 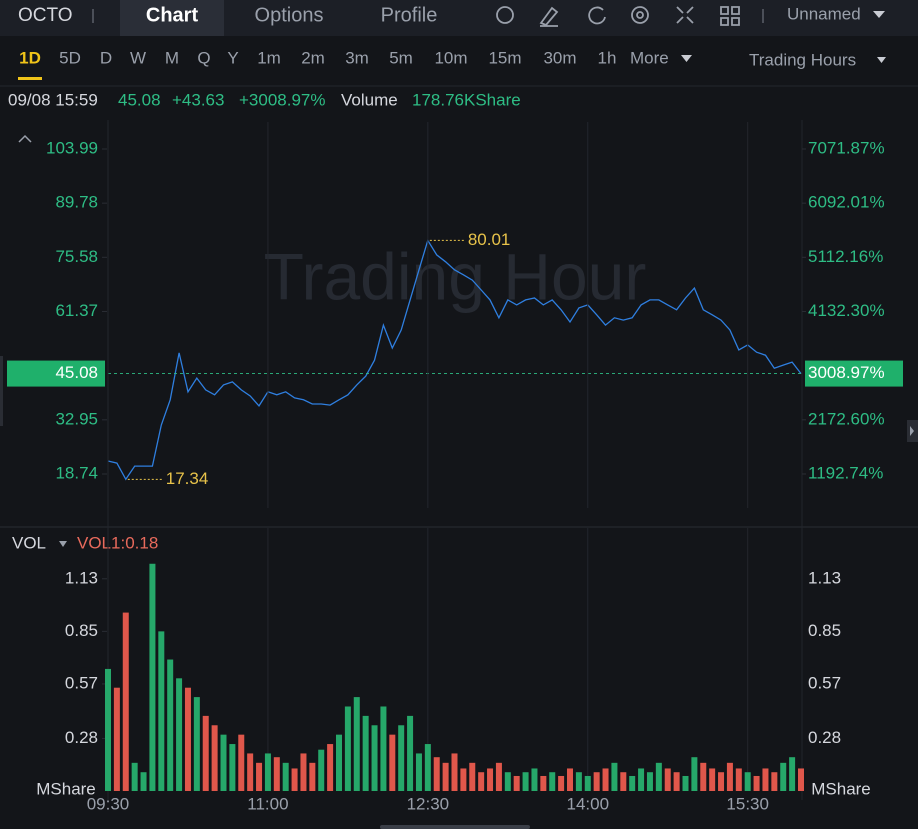 What do you see at coordinates (912, 431) in the screenshot?
I see `side-handle-arrow` at bounding box center [912, 431].